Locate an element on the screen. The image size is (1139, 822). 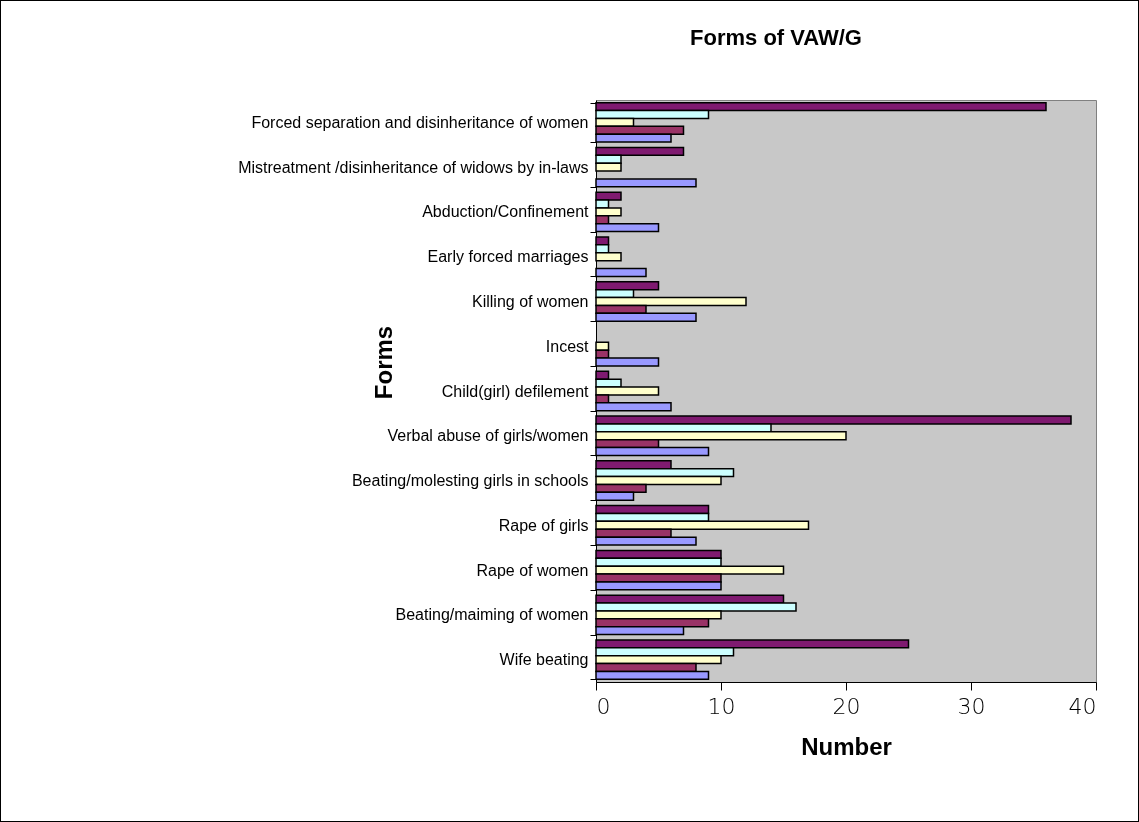
x-tick-label: 0 is located at coordinates (603, 706).